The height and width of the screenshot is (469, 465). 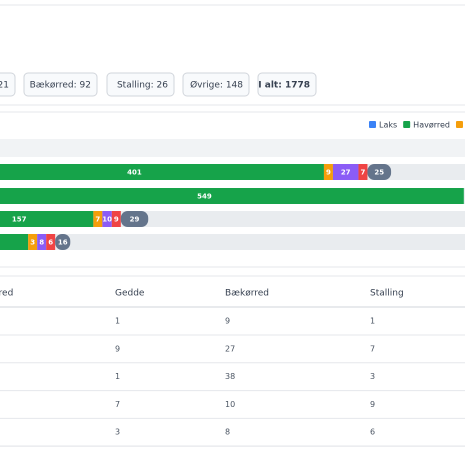 What do you see at coordinates (4, 86) in the screenshot?
I see `stat-pill-text: 21` at bounding box center [4, 86].